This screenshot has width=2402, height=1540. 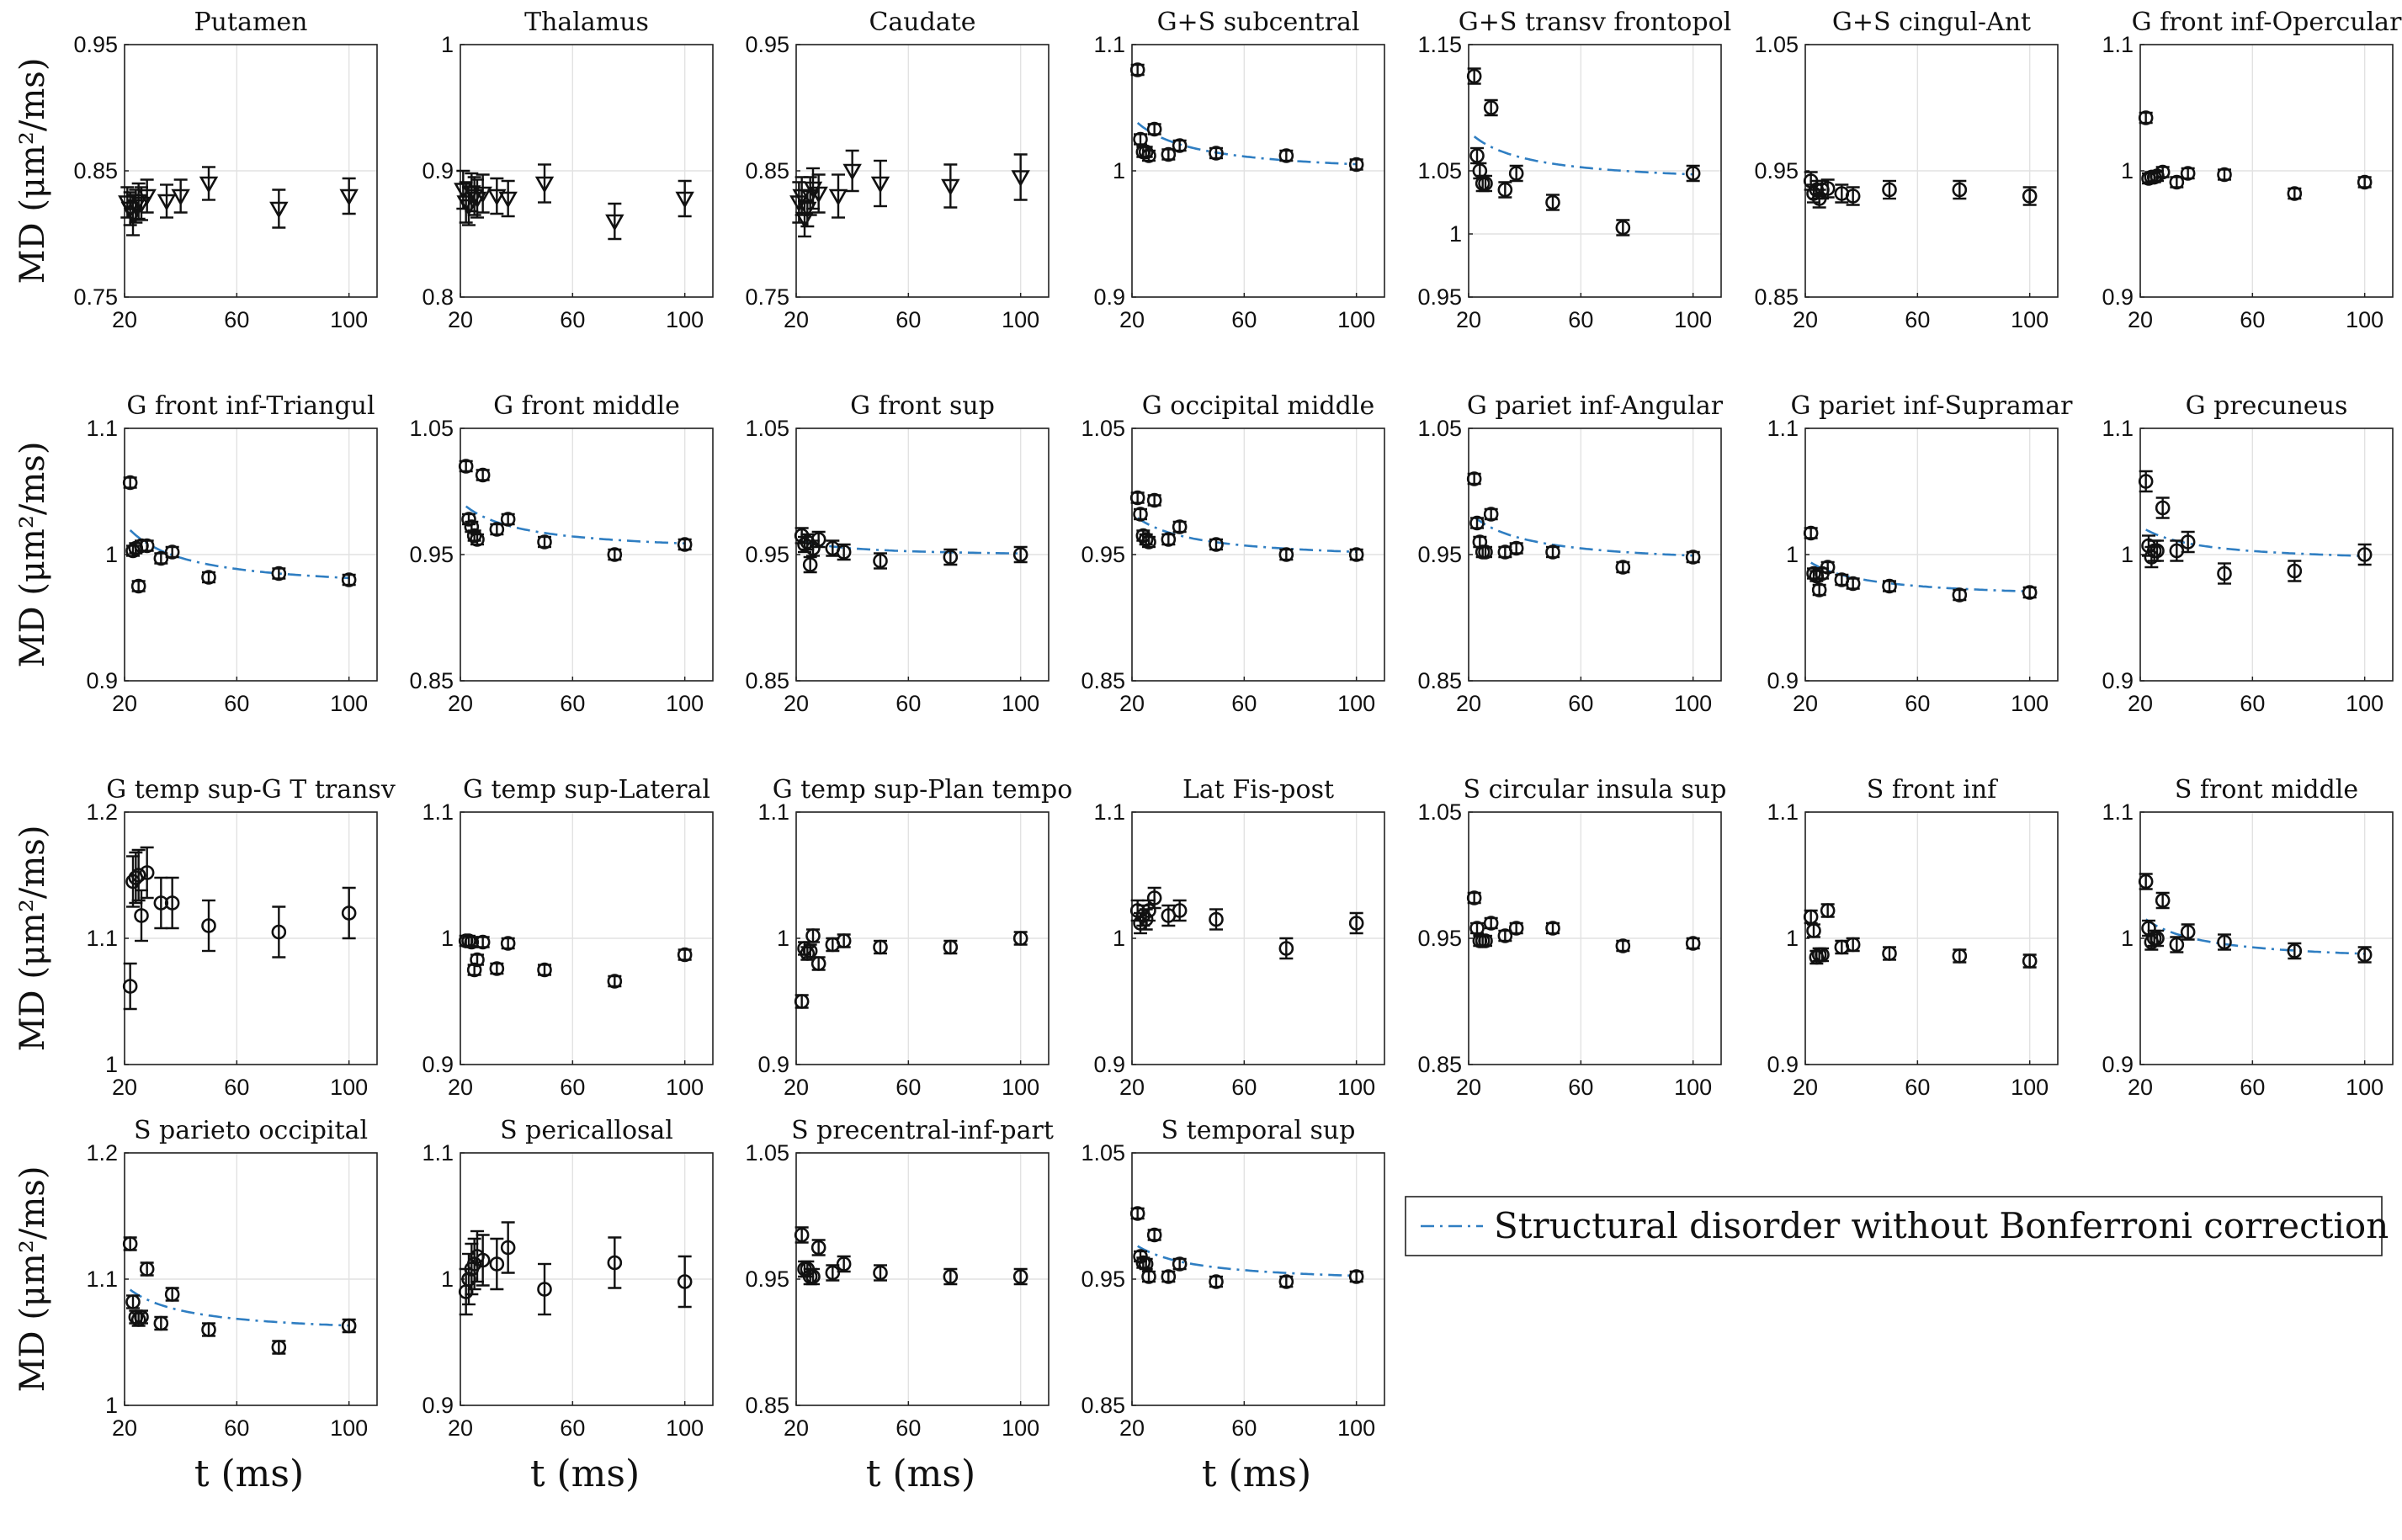 I want to click on subplot-title: S pericallosal, so click(x=586, y=1130).